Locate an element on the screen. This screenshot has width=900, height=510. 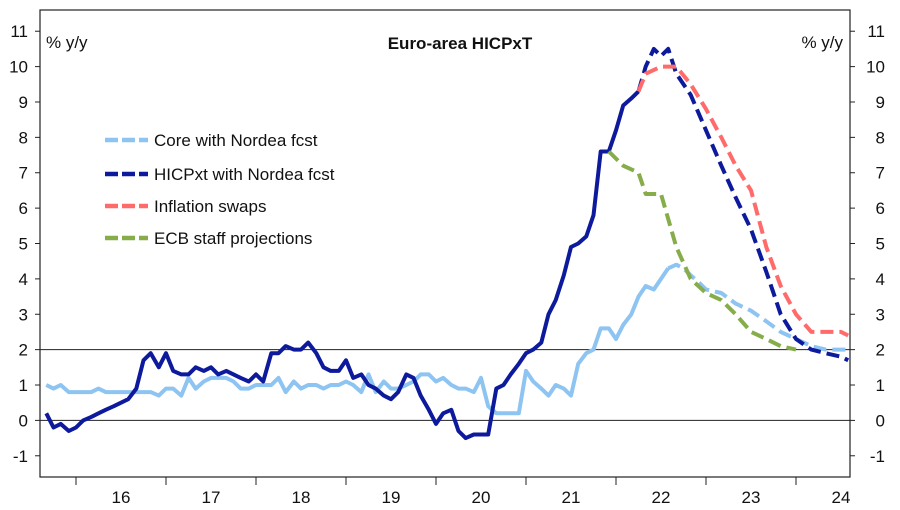
left-unit-label: % y/y is located at coordinates (67, 42).